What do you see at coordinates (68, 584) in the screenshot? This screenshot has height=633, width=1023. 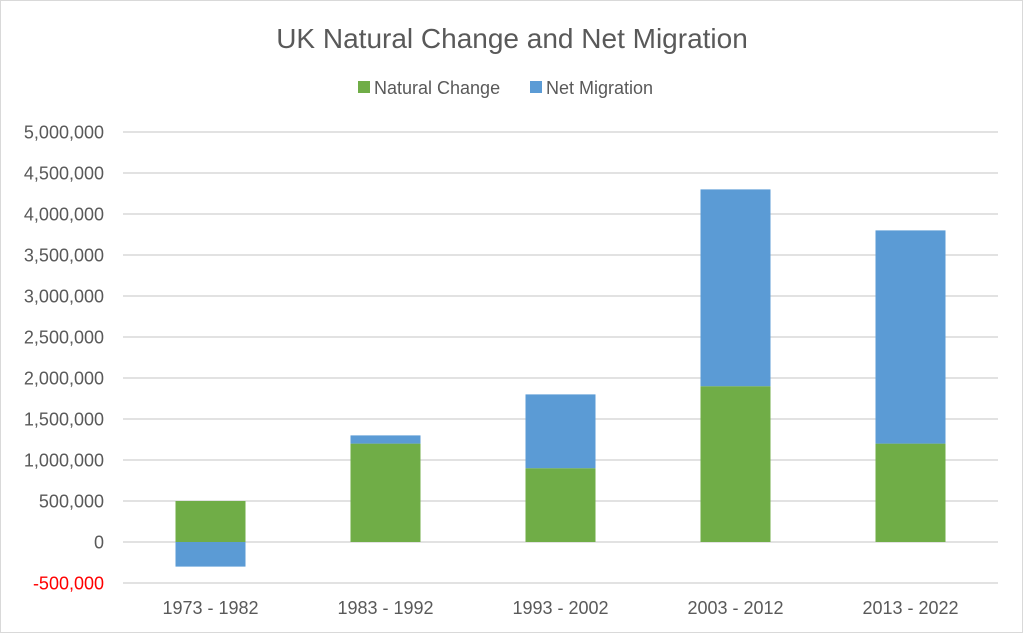 I see `y-tick-label: -500,000` at bounding box center [68, 584].